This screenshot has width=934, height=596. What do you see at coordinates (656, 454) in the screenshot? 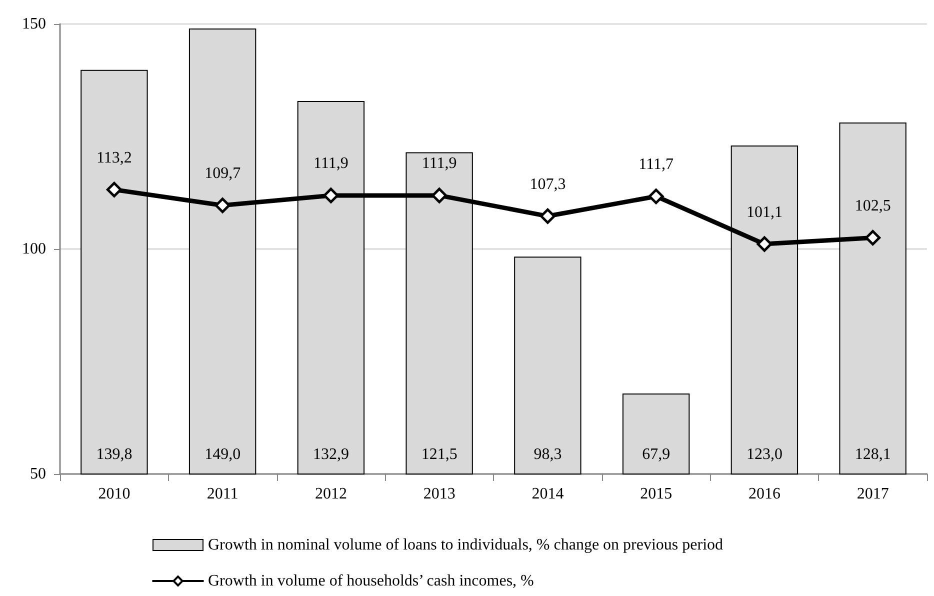
I see `data-label: 67,9` at bounding box center [656, 454].